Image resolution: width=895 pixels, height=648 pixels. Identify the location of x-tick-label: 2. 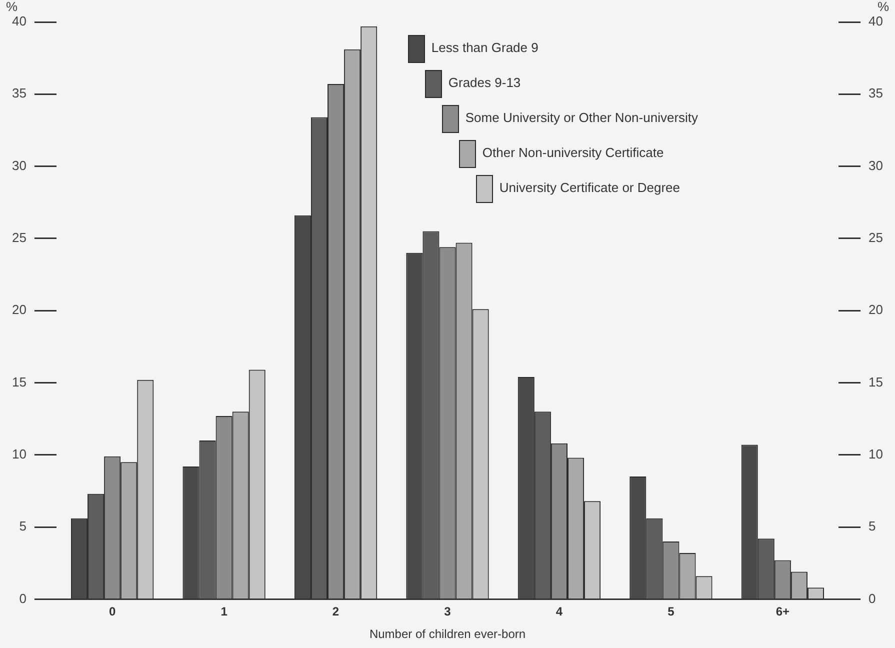
(336, 611).